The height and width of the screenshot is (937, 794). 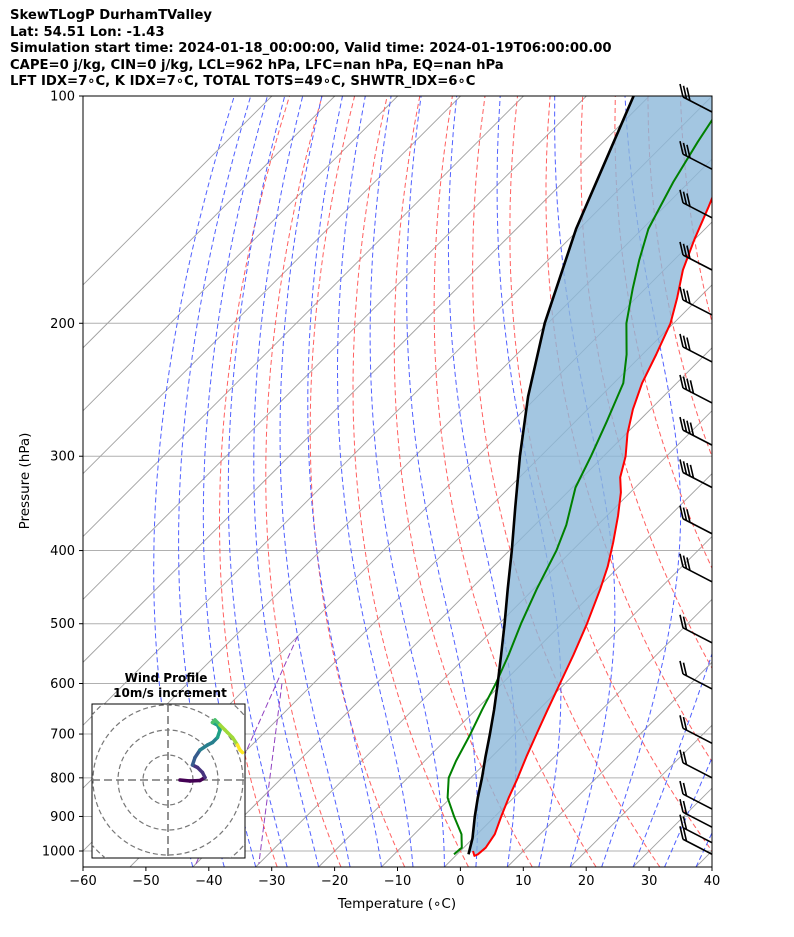 What do you see at coordinates (145, 881) in the screenshot?
I see `x-tick-label: −50` at bounding box center [145, 881].